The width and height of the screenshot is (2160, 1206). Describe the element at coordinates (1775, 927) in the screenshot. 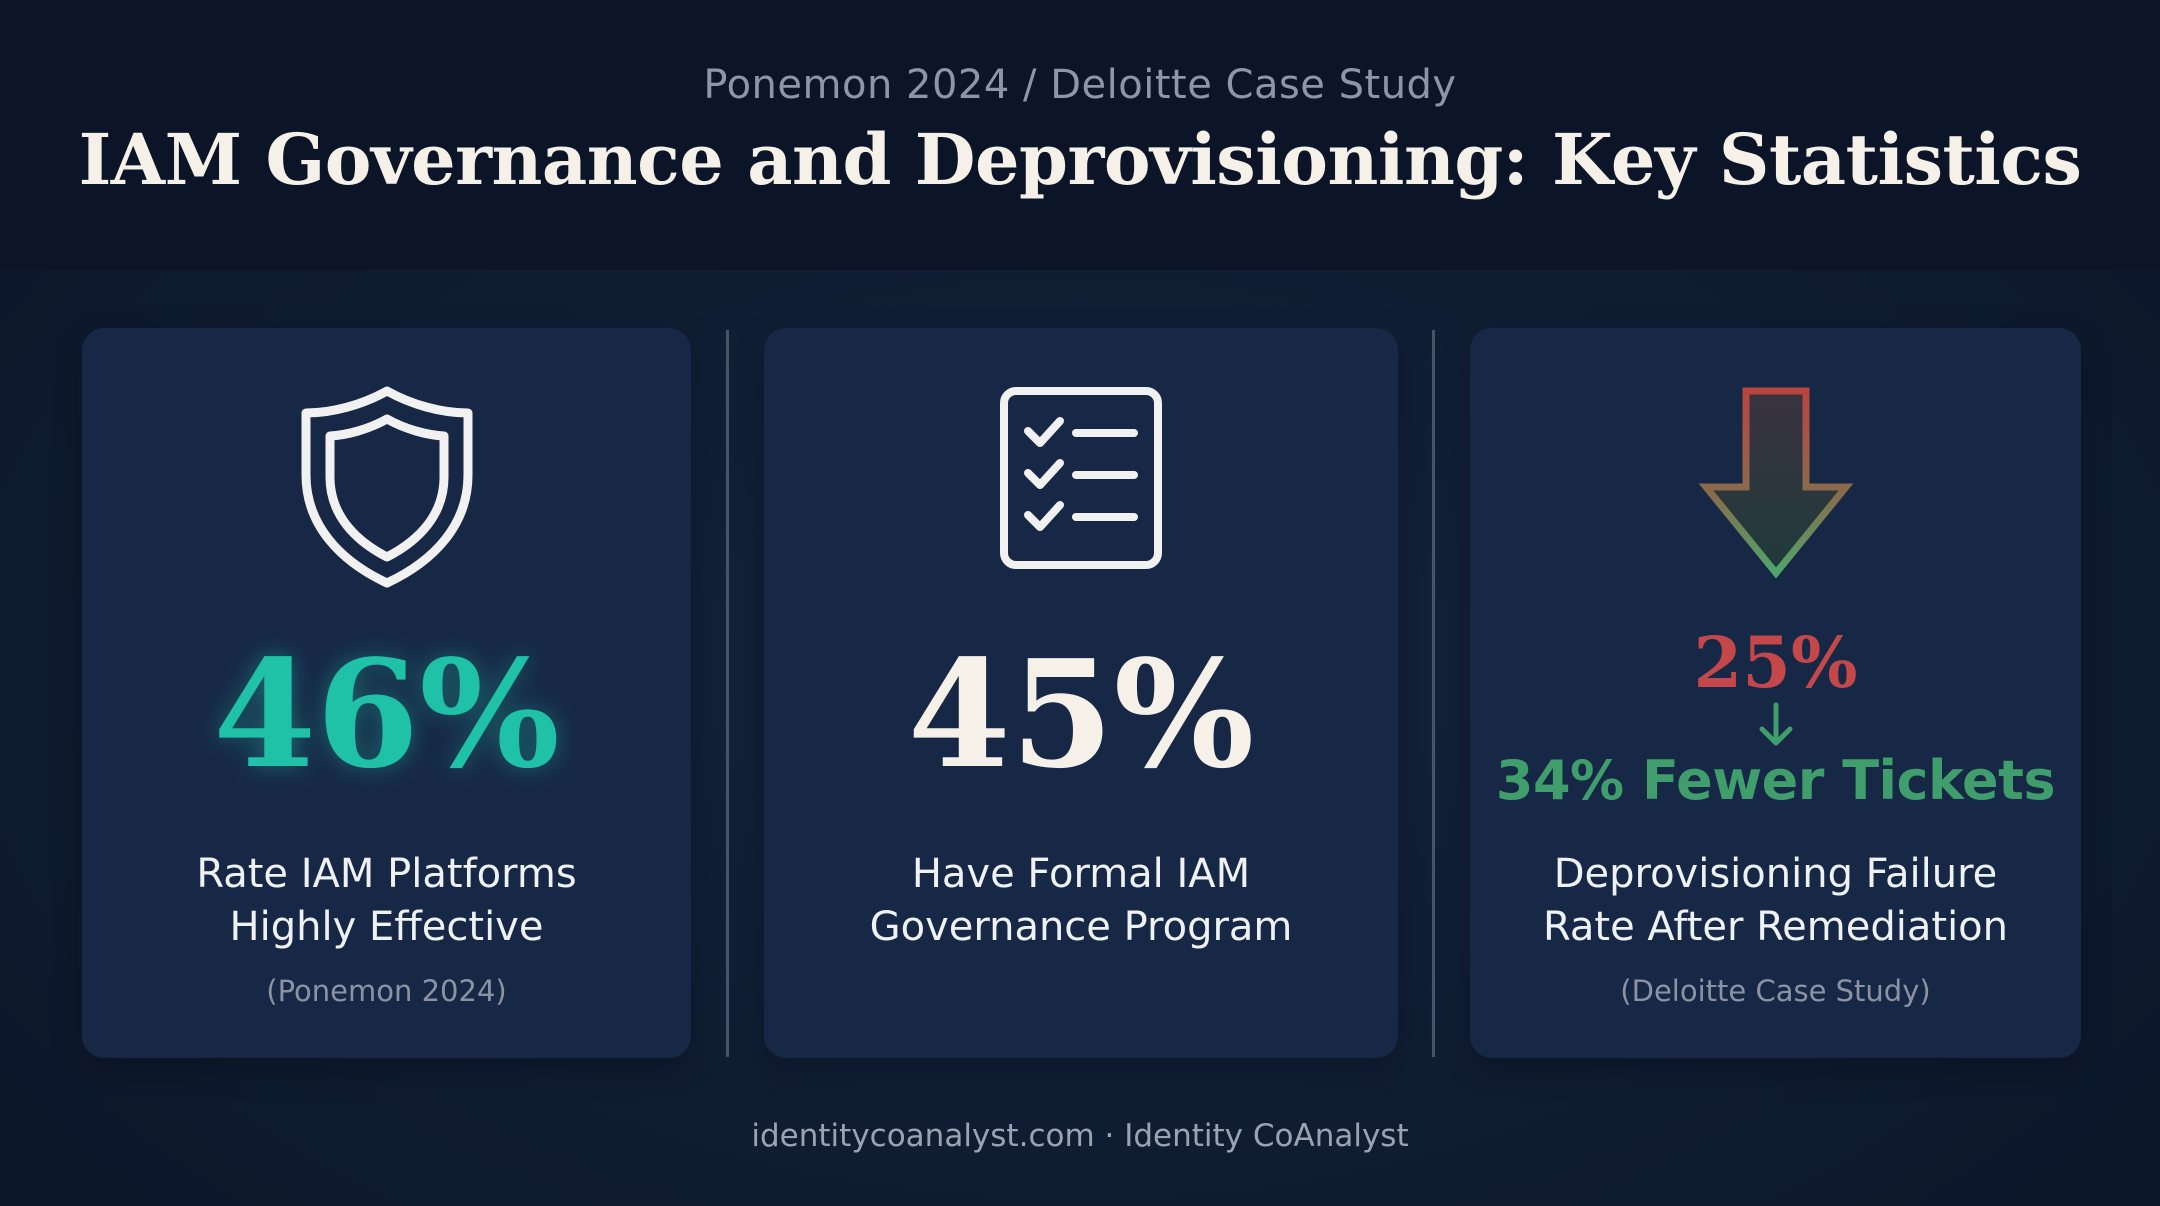

I see `stat-label-line: Rate After Remediation` at that location.